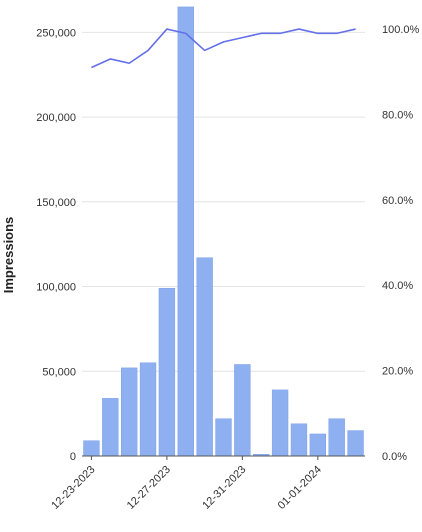  I want to click on y-right-tick-label: 40.0%, so click(397, 286).